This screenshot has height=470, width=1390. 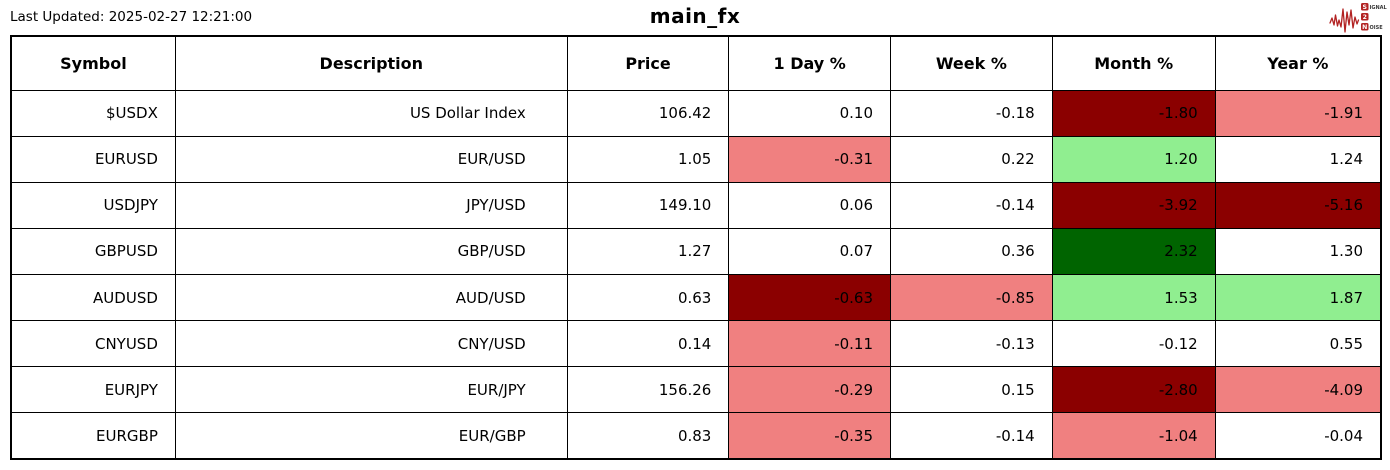 I want to click on year-pct-cell: -4.09, so click(x=1298, y=390).